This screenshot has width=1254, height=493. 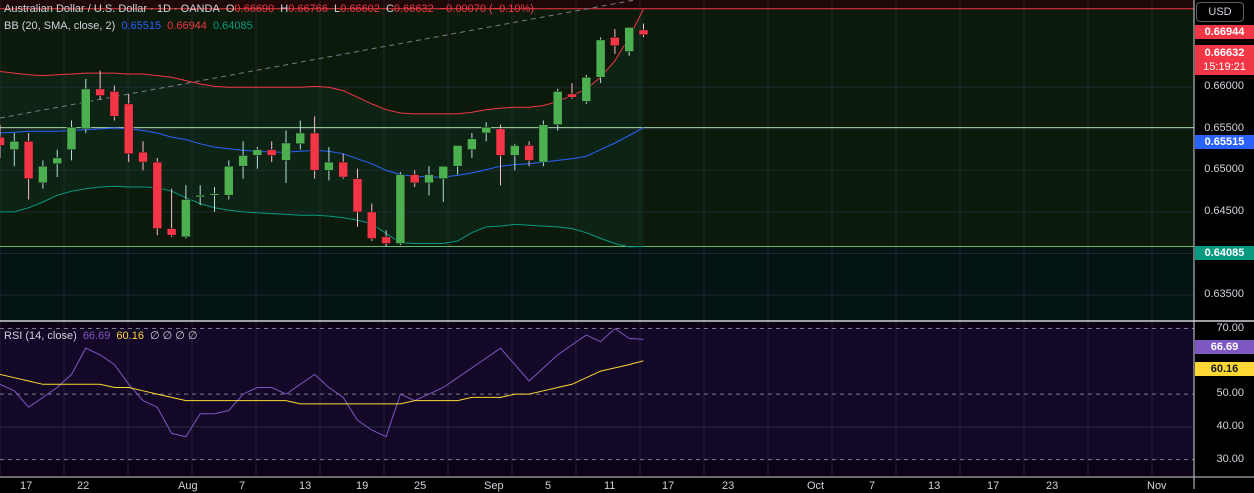 I want to click on rsi-axis-label: 70.00, so click(x=1230, y=327).